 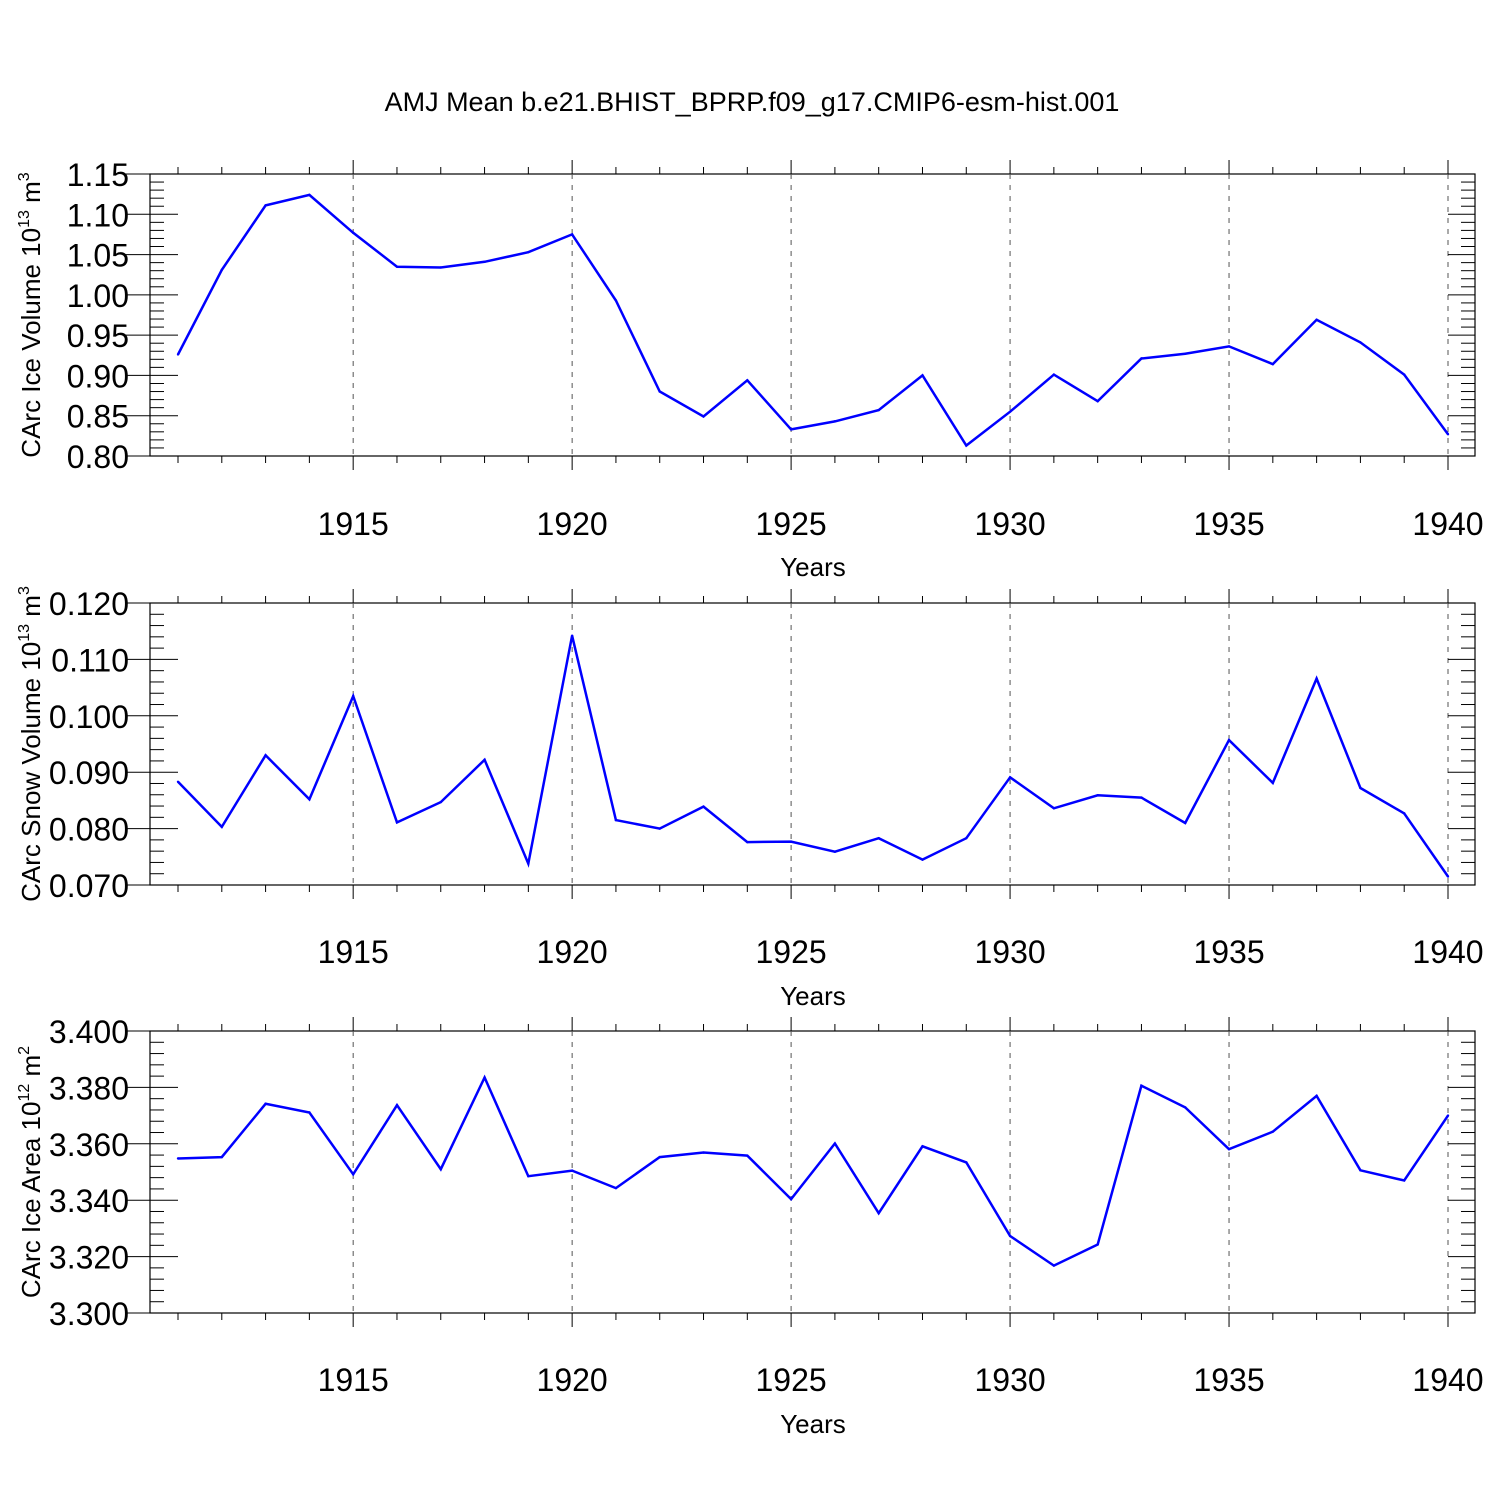 I want to click on y-tick-label: 1.15, so click(x=98, y=175).